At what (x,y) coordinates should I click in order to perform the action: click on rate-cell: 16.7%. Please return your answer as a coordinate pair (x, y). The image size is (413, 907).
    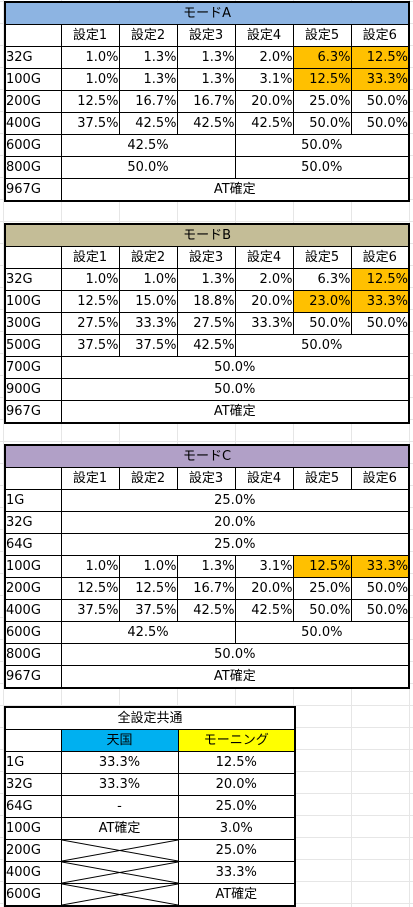
    Looking at the image, I should click on (148, 101).